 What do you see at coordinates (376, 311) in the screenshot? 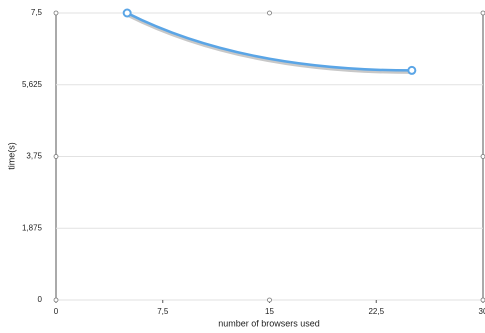
I see `x-tick-label: 22,5` at bounding box center [376, 311].